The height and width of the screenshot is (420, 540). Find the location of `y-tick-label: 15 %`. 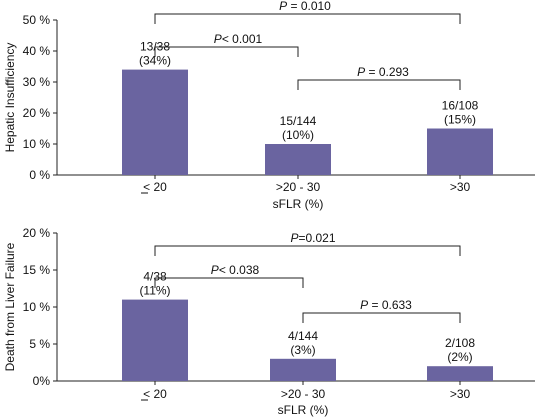

y-tick-label: 15 % is located at coordinates (37, 270).